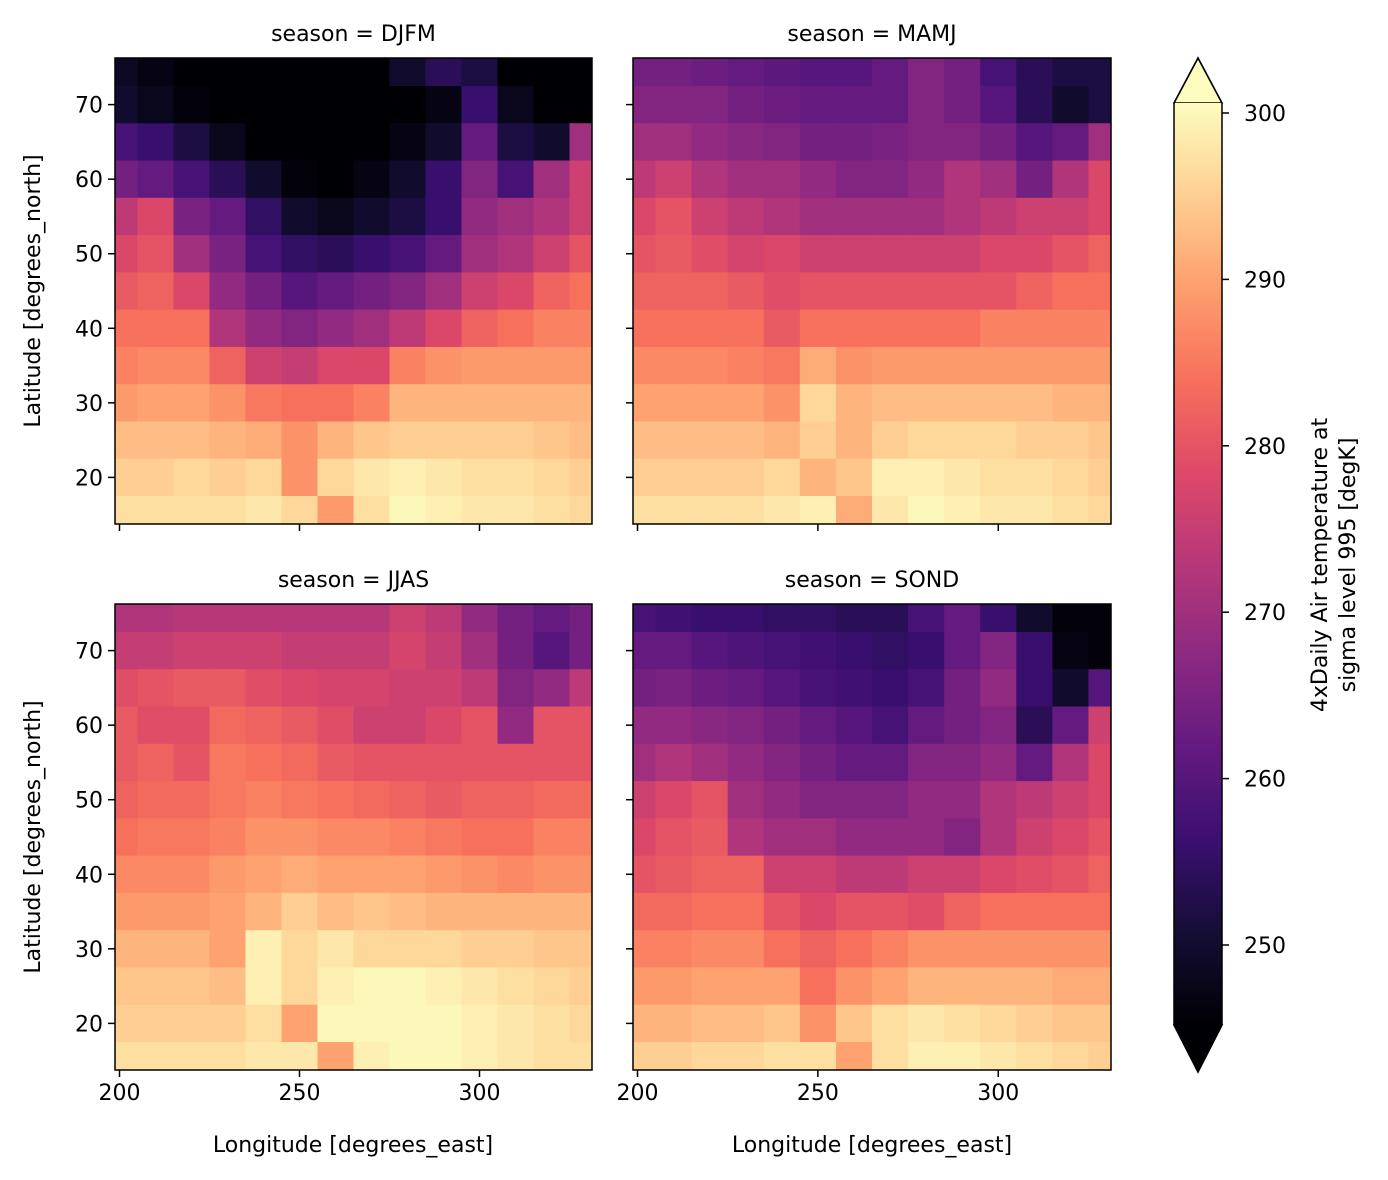  Describe the element at coordinates (353, 1145) in the screenshot. I see `x-axis-label-left: Longitude [degrees_east]` at that location.